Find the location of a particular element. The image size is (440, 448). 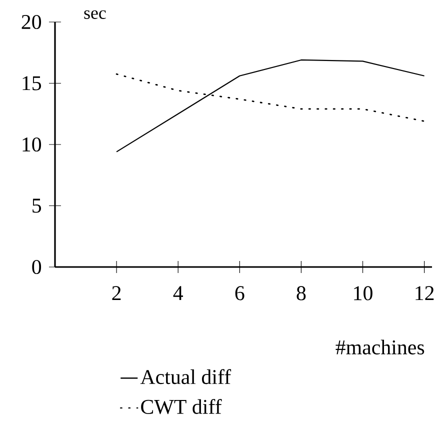

x-tick-label: 8 is located at coordinates (301, 293).